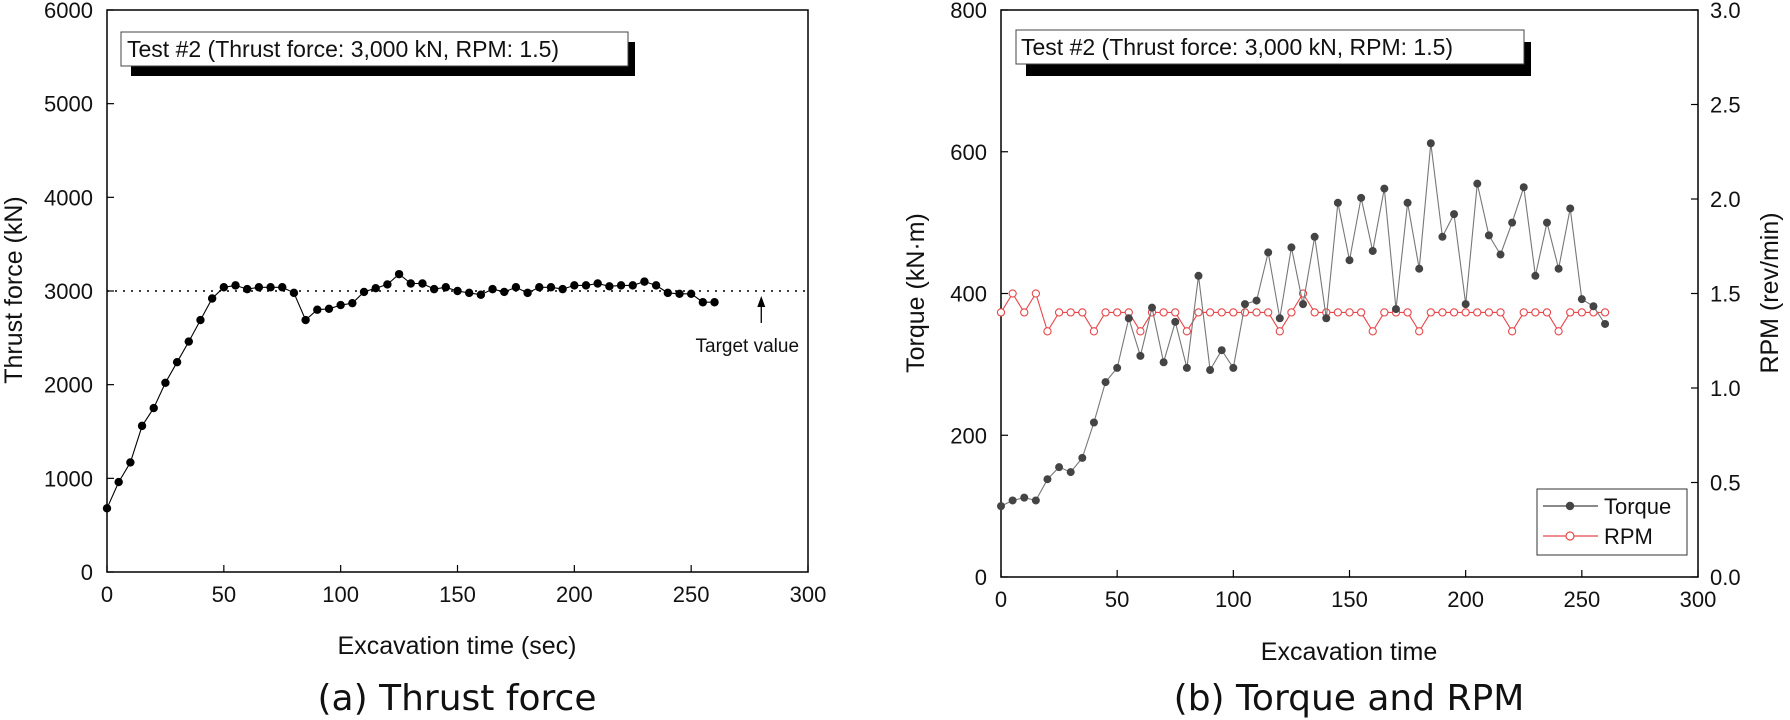  Describe the element at coordinates (1637, 506) in the screenshot. I see `legend-torque-label: Torque` at that location.